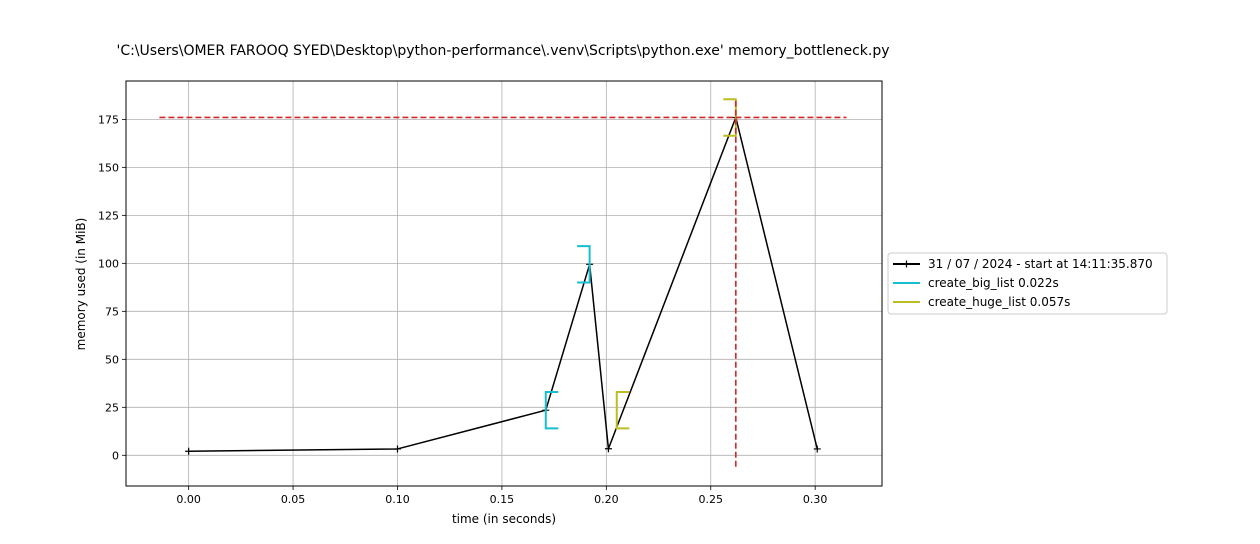  Describe the element at coordinates (293, 499) in the screenshot. I see `x-tick-label: 0.05` at that location.